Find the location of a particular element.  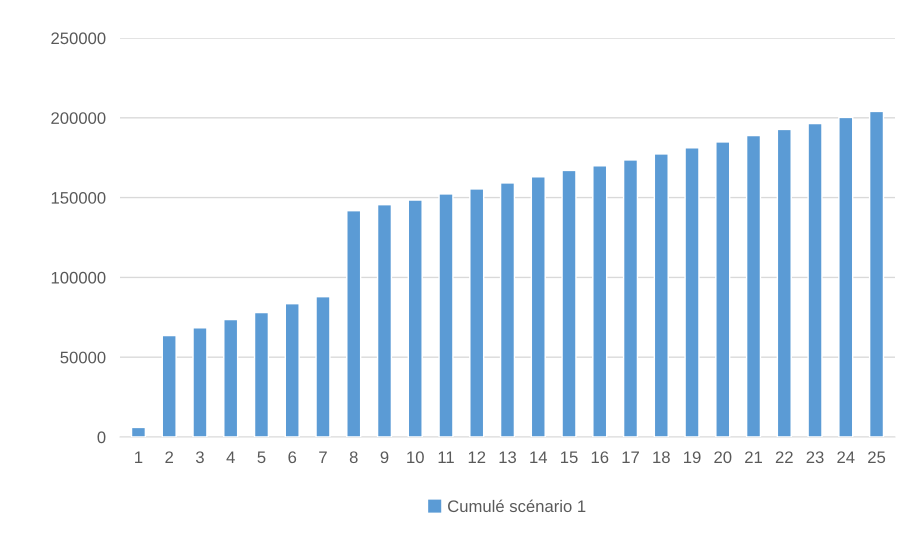

y-tick-label: 200000 is located at coordinates (78, 118).